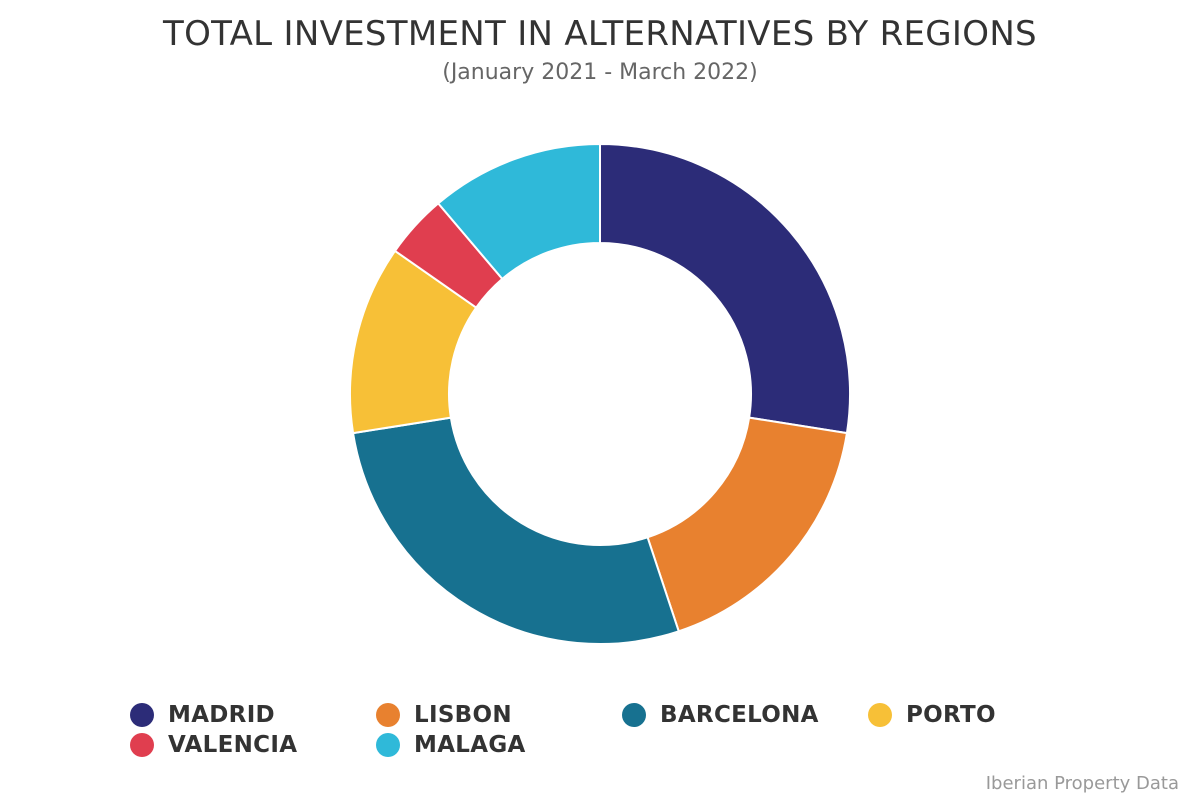 Image resolution: width=1200 pixels, height=800 pixels. I want to click on donut-slice-malaga, so click(518, 211).